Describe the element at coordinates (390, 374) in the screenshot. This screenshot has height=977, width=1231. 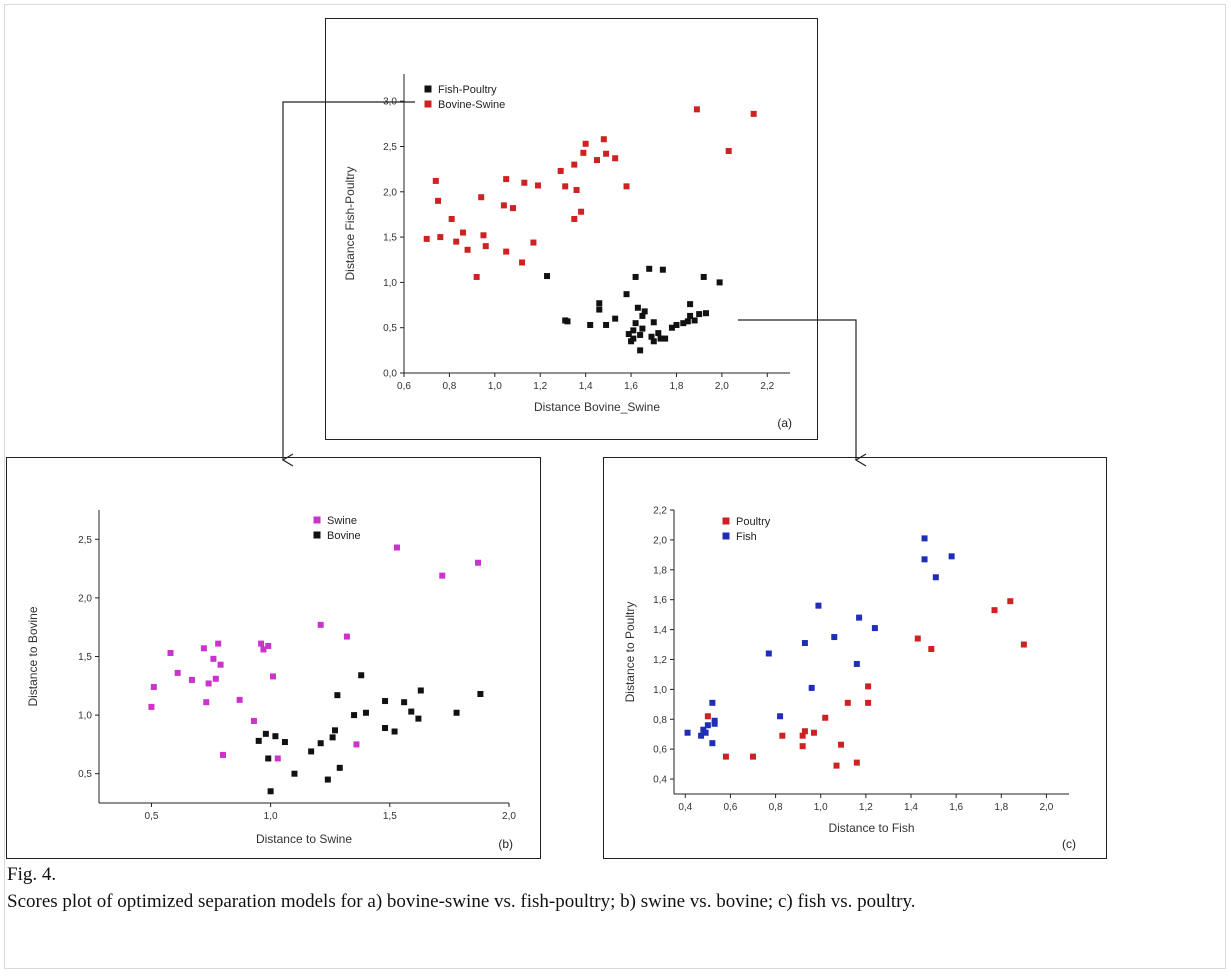
I see `y-tick-label: 0,0` at that location.